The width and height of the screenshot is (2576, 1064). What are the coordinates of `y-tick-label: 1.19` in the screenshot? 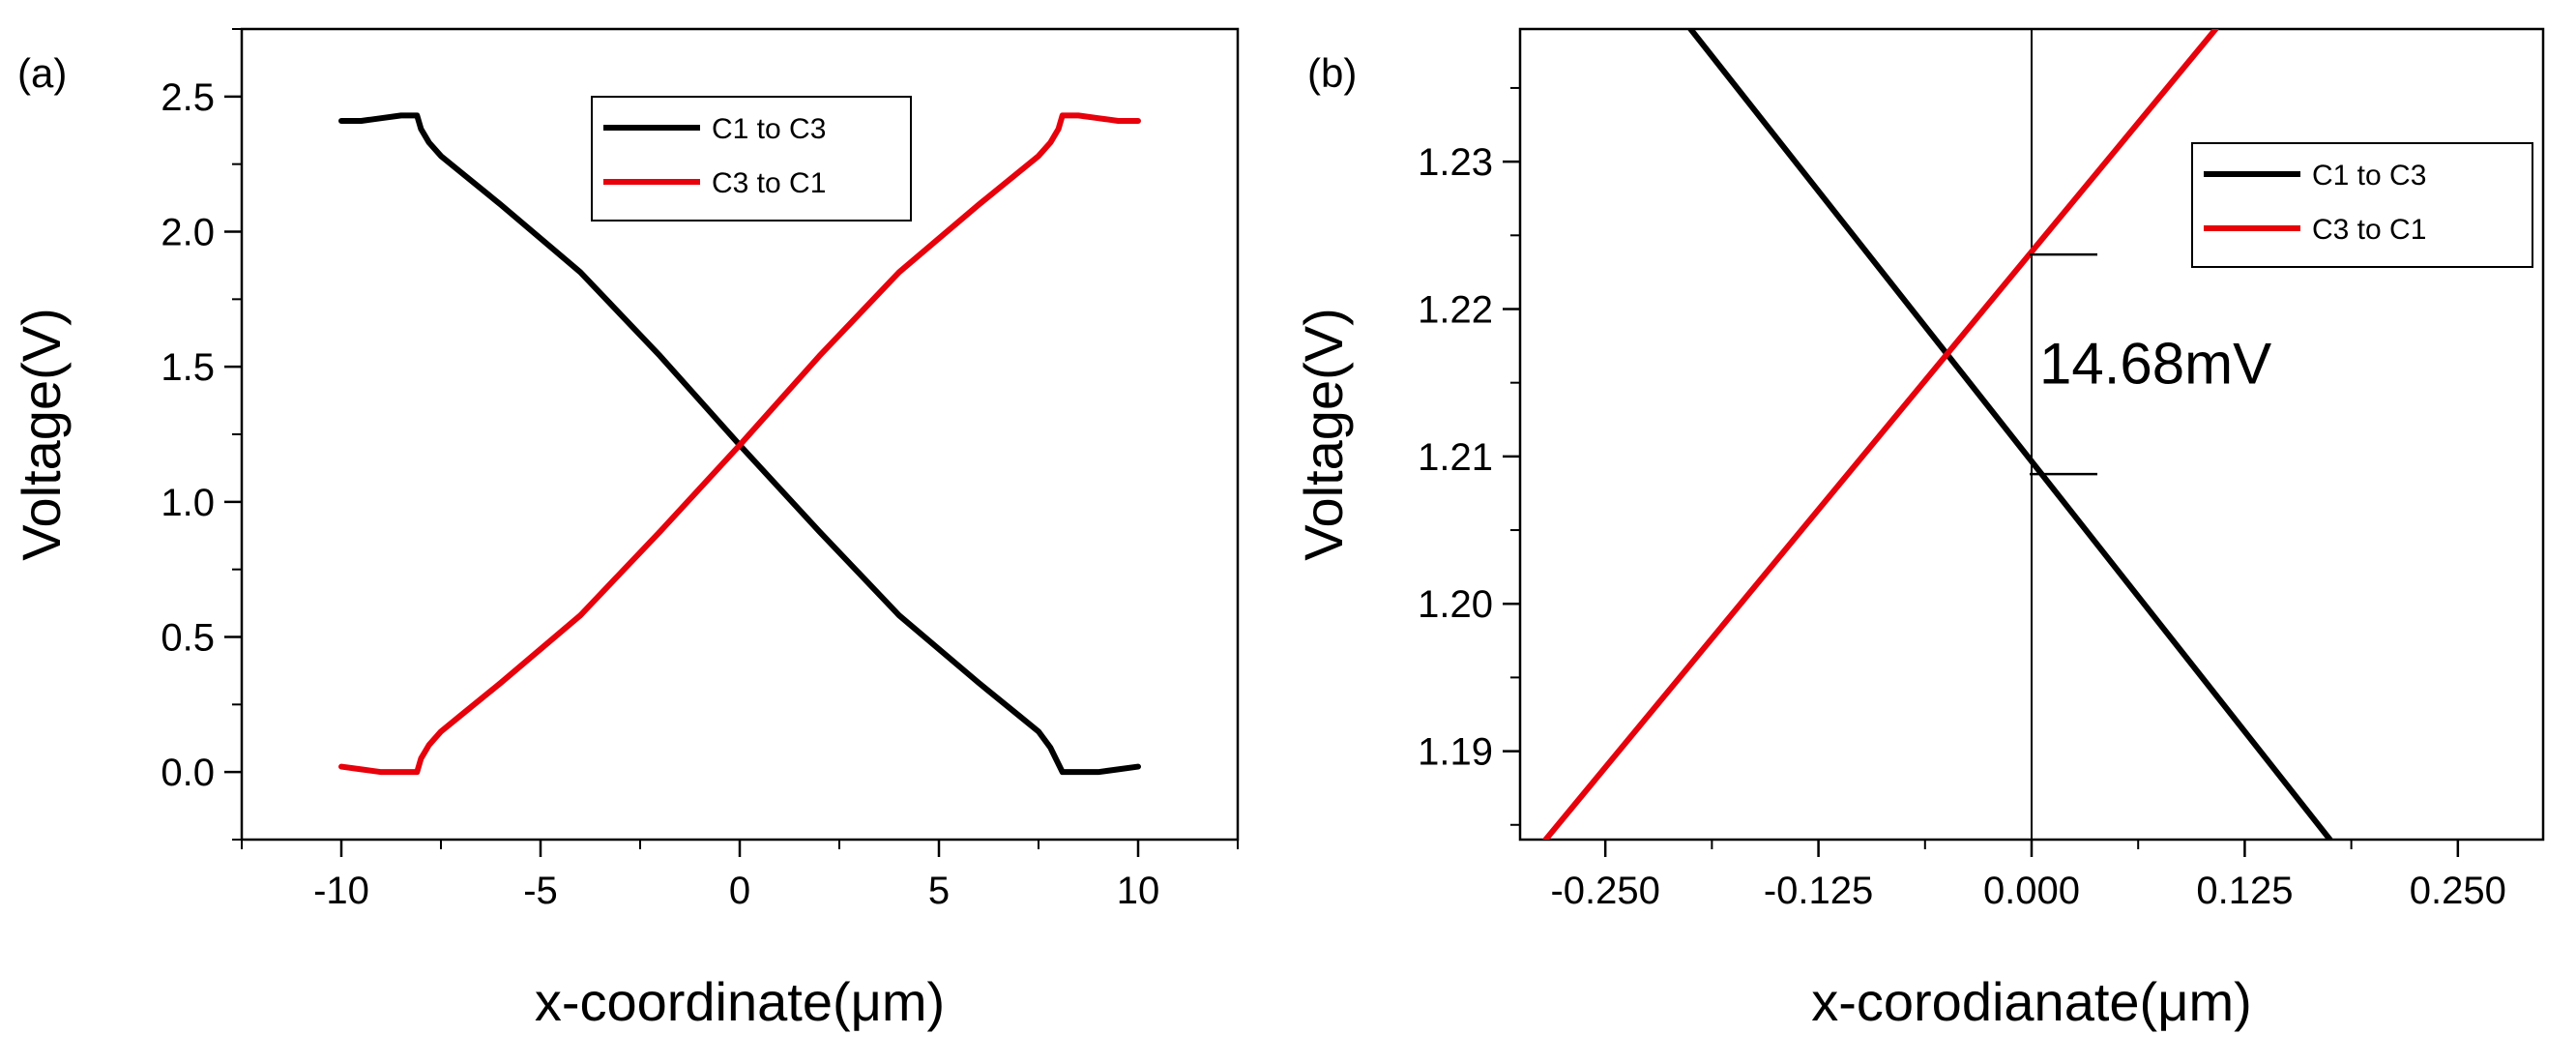 It's located at (1455, 752).